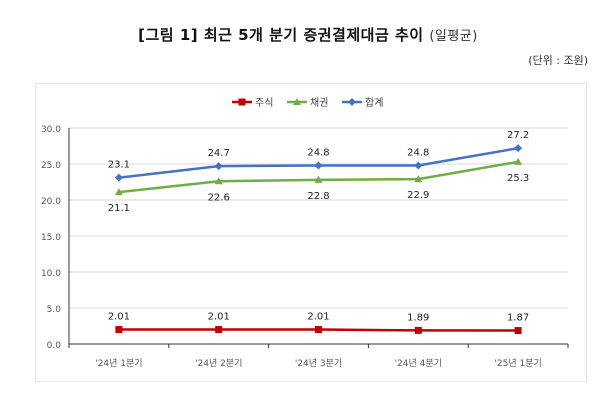  I want to click on y-tick-label: 10.0, so click(51, 274).